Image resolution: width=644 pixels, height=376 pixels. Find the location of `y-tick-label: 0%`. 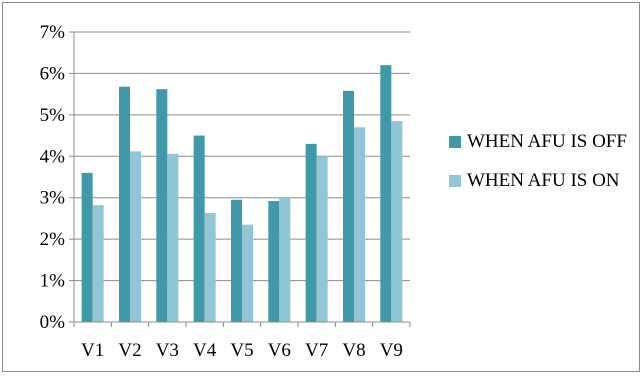

y-tick-label: 0% is located at coordinates (53, 322).